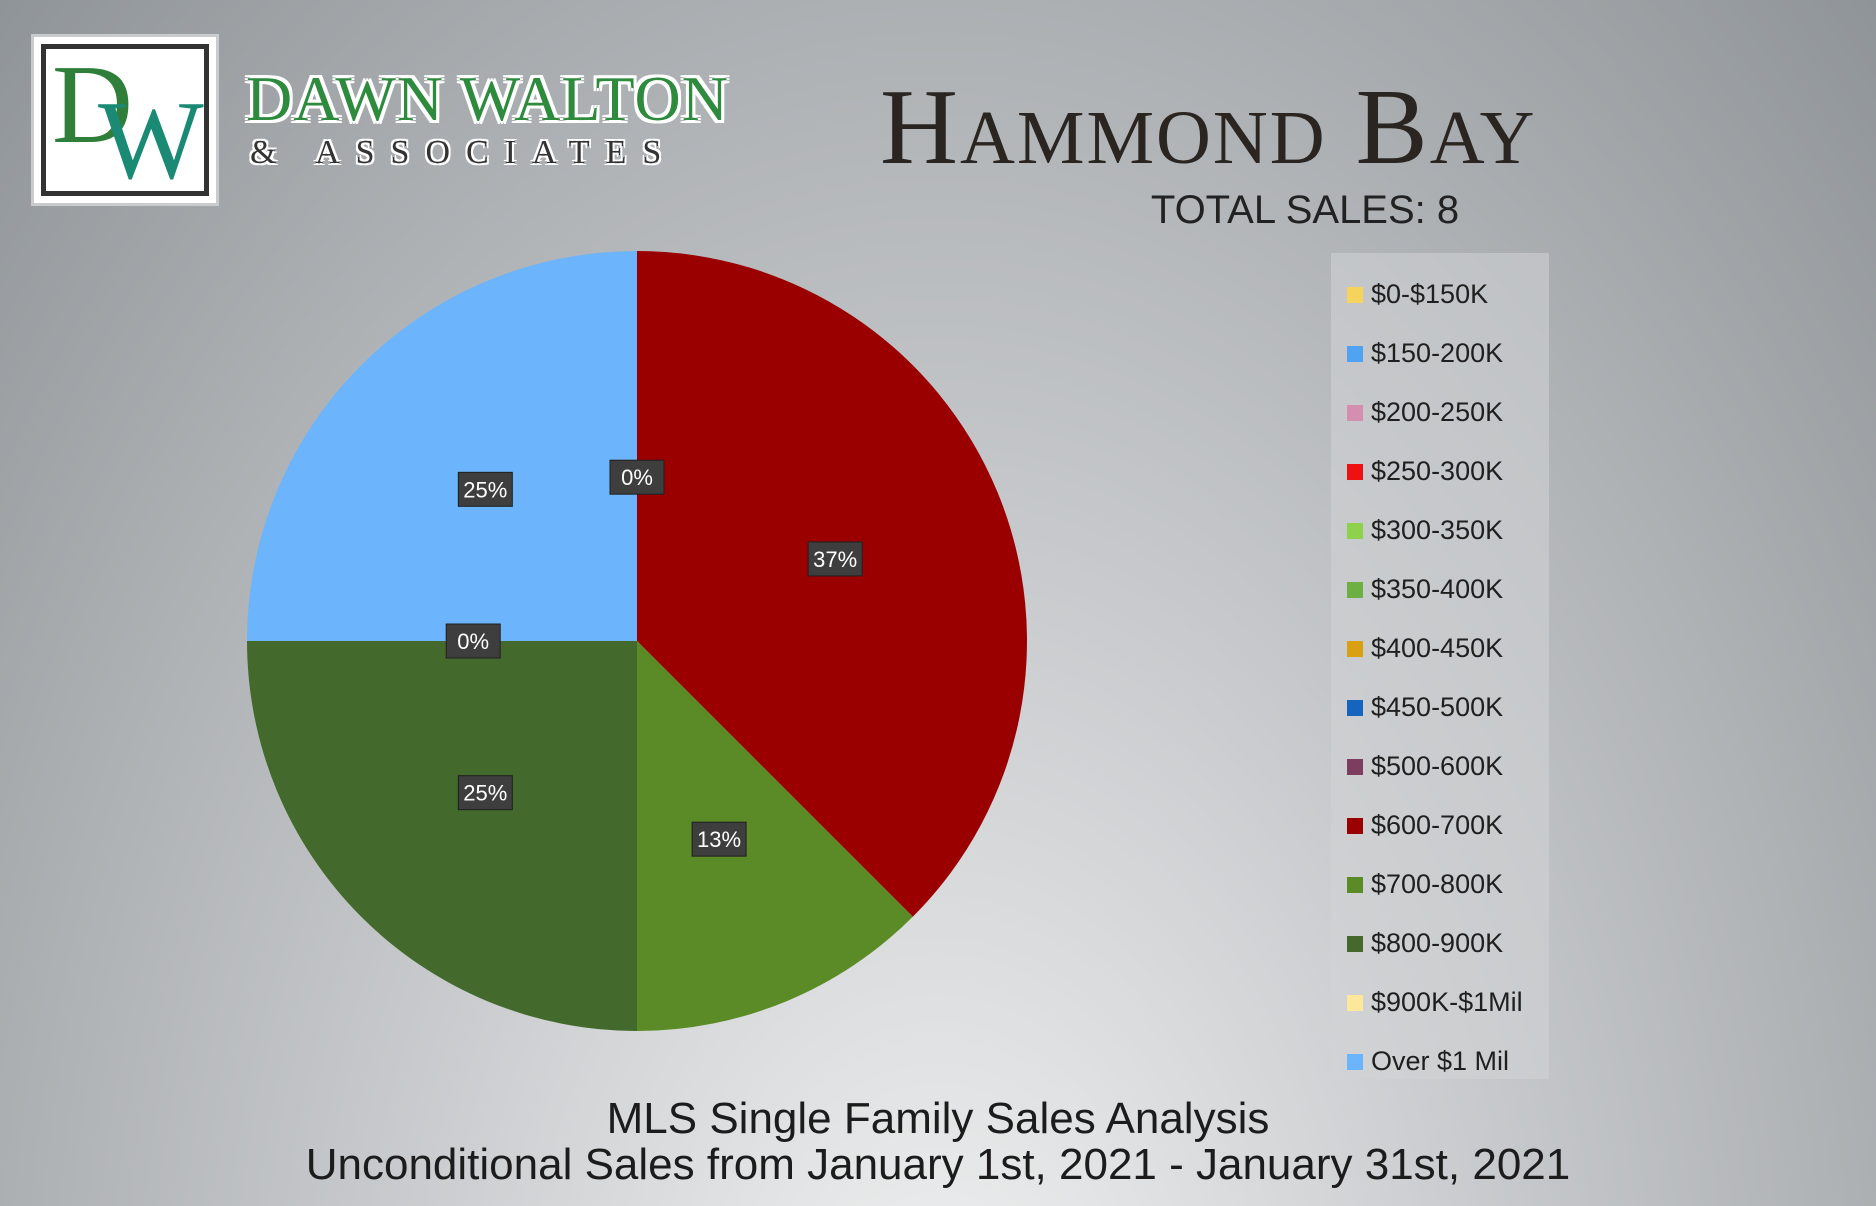 The image size is (1876, 1206). I want to click on legend-item-200-250k: $200-250K, so click(1440, 412).